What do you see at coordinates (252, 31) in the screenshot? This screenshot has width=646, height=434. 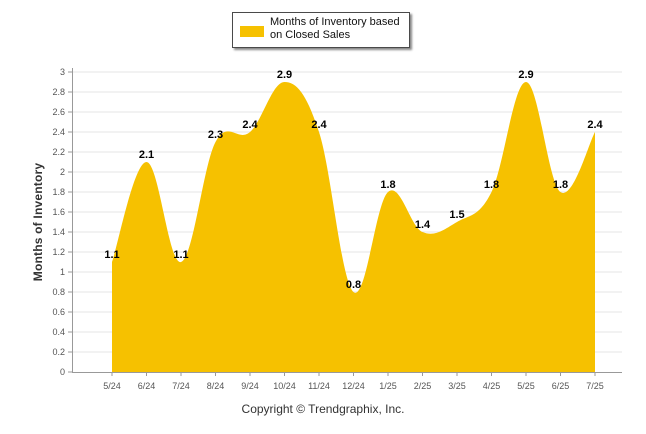 I see `legend-swatch` at bounding box center [252, 31].